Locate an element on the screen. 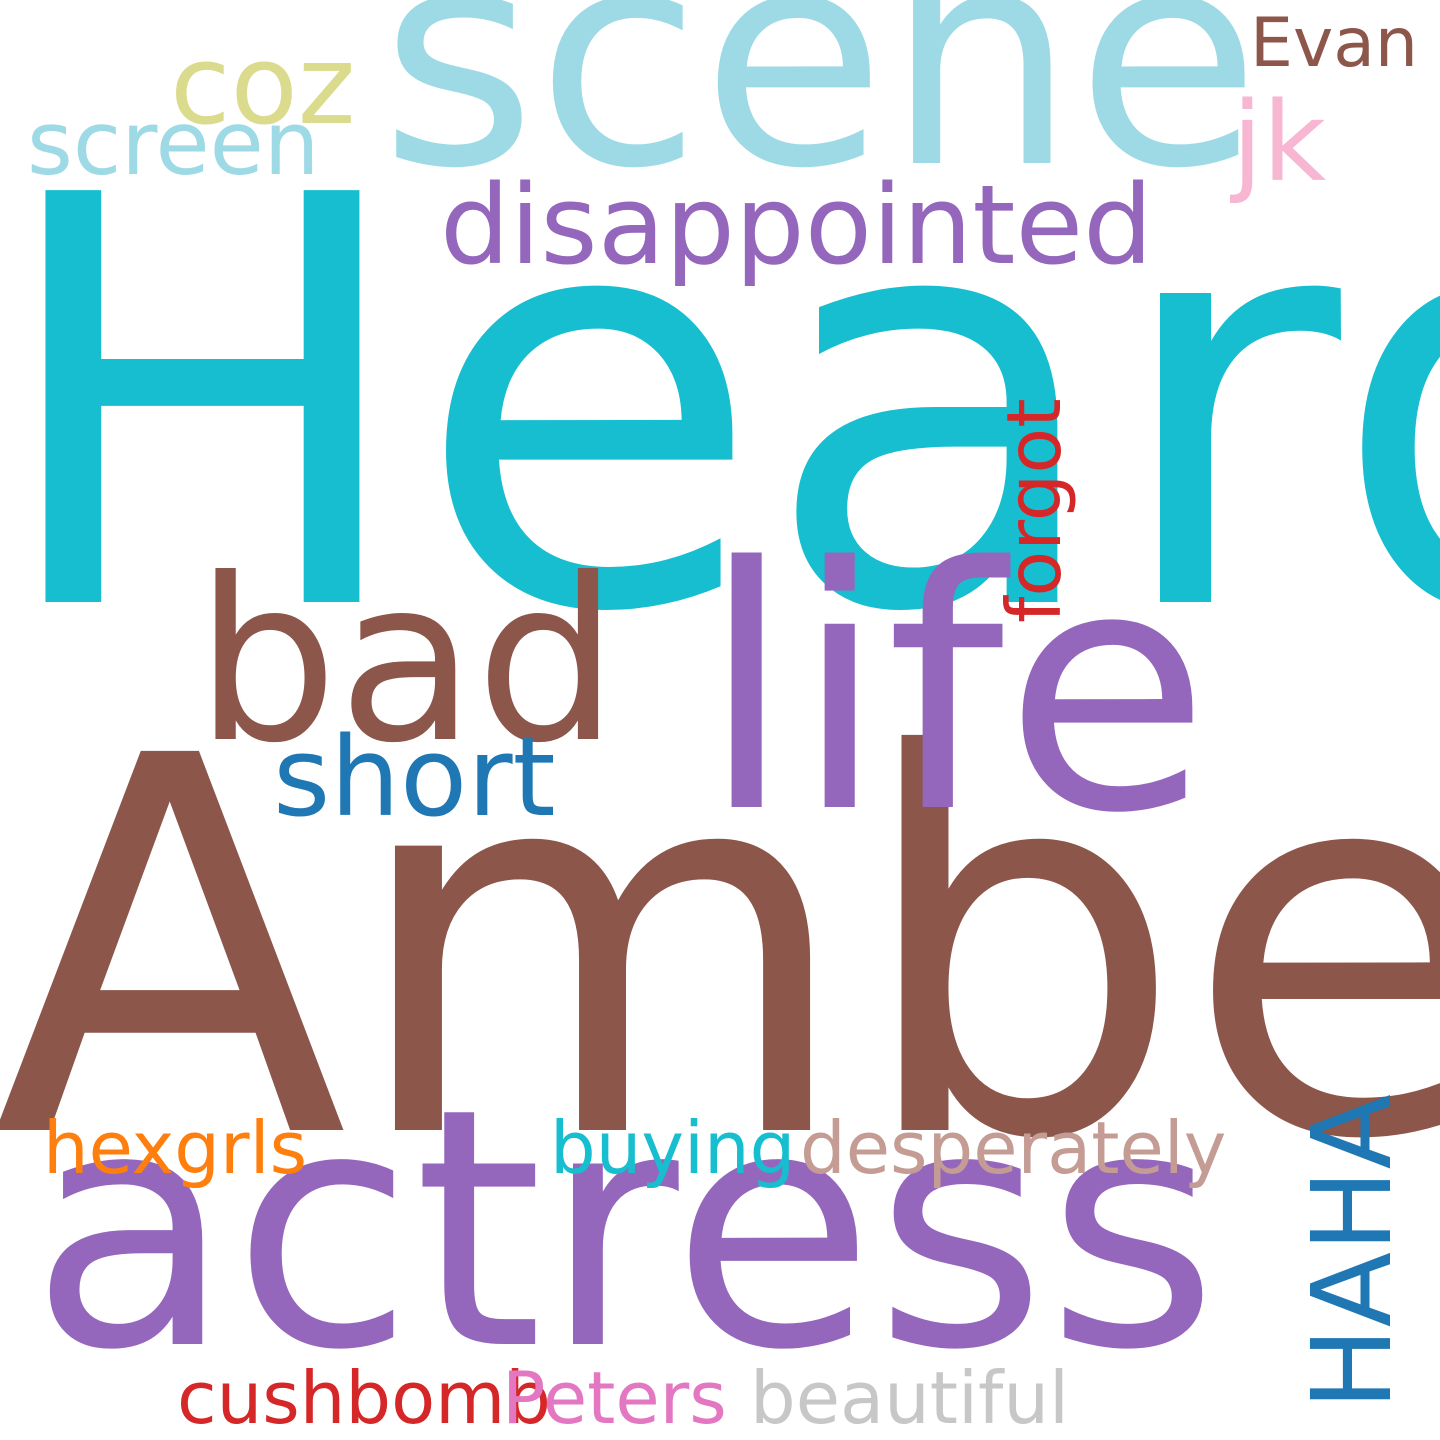 This screenshot has width=1440, height=1440. word-disappointed: disappointed is located at coordinates (796, 225).